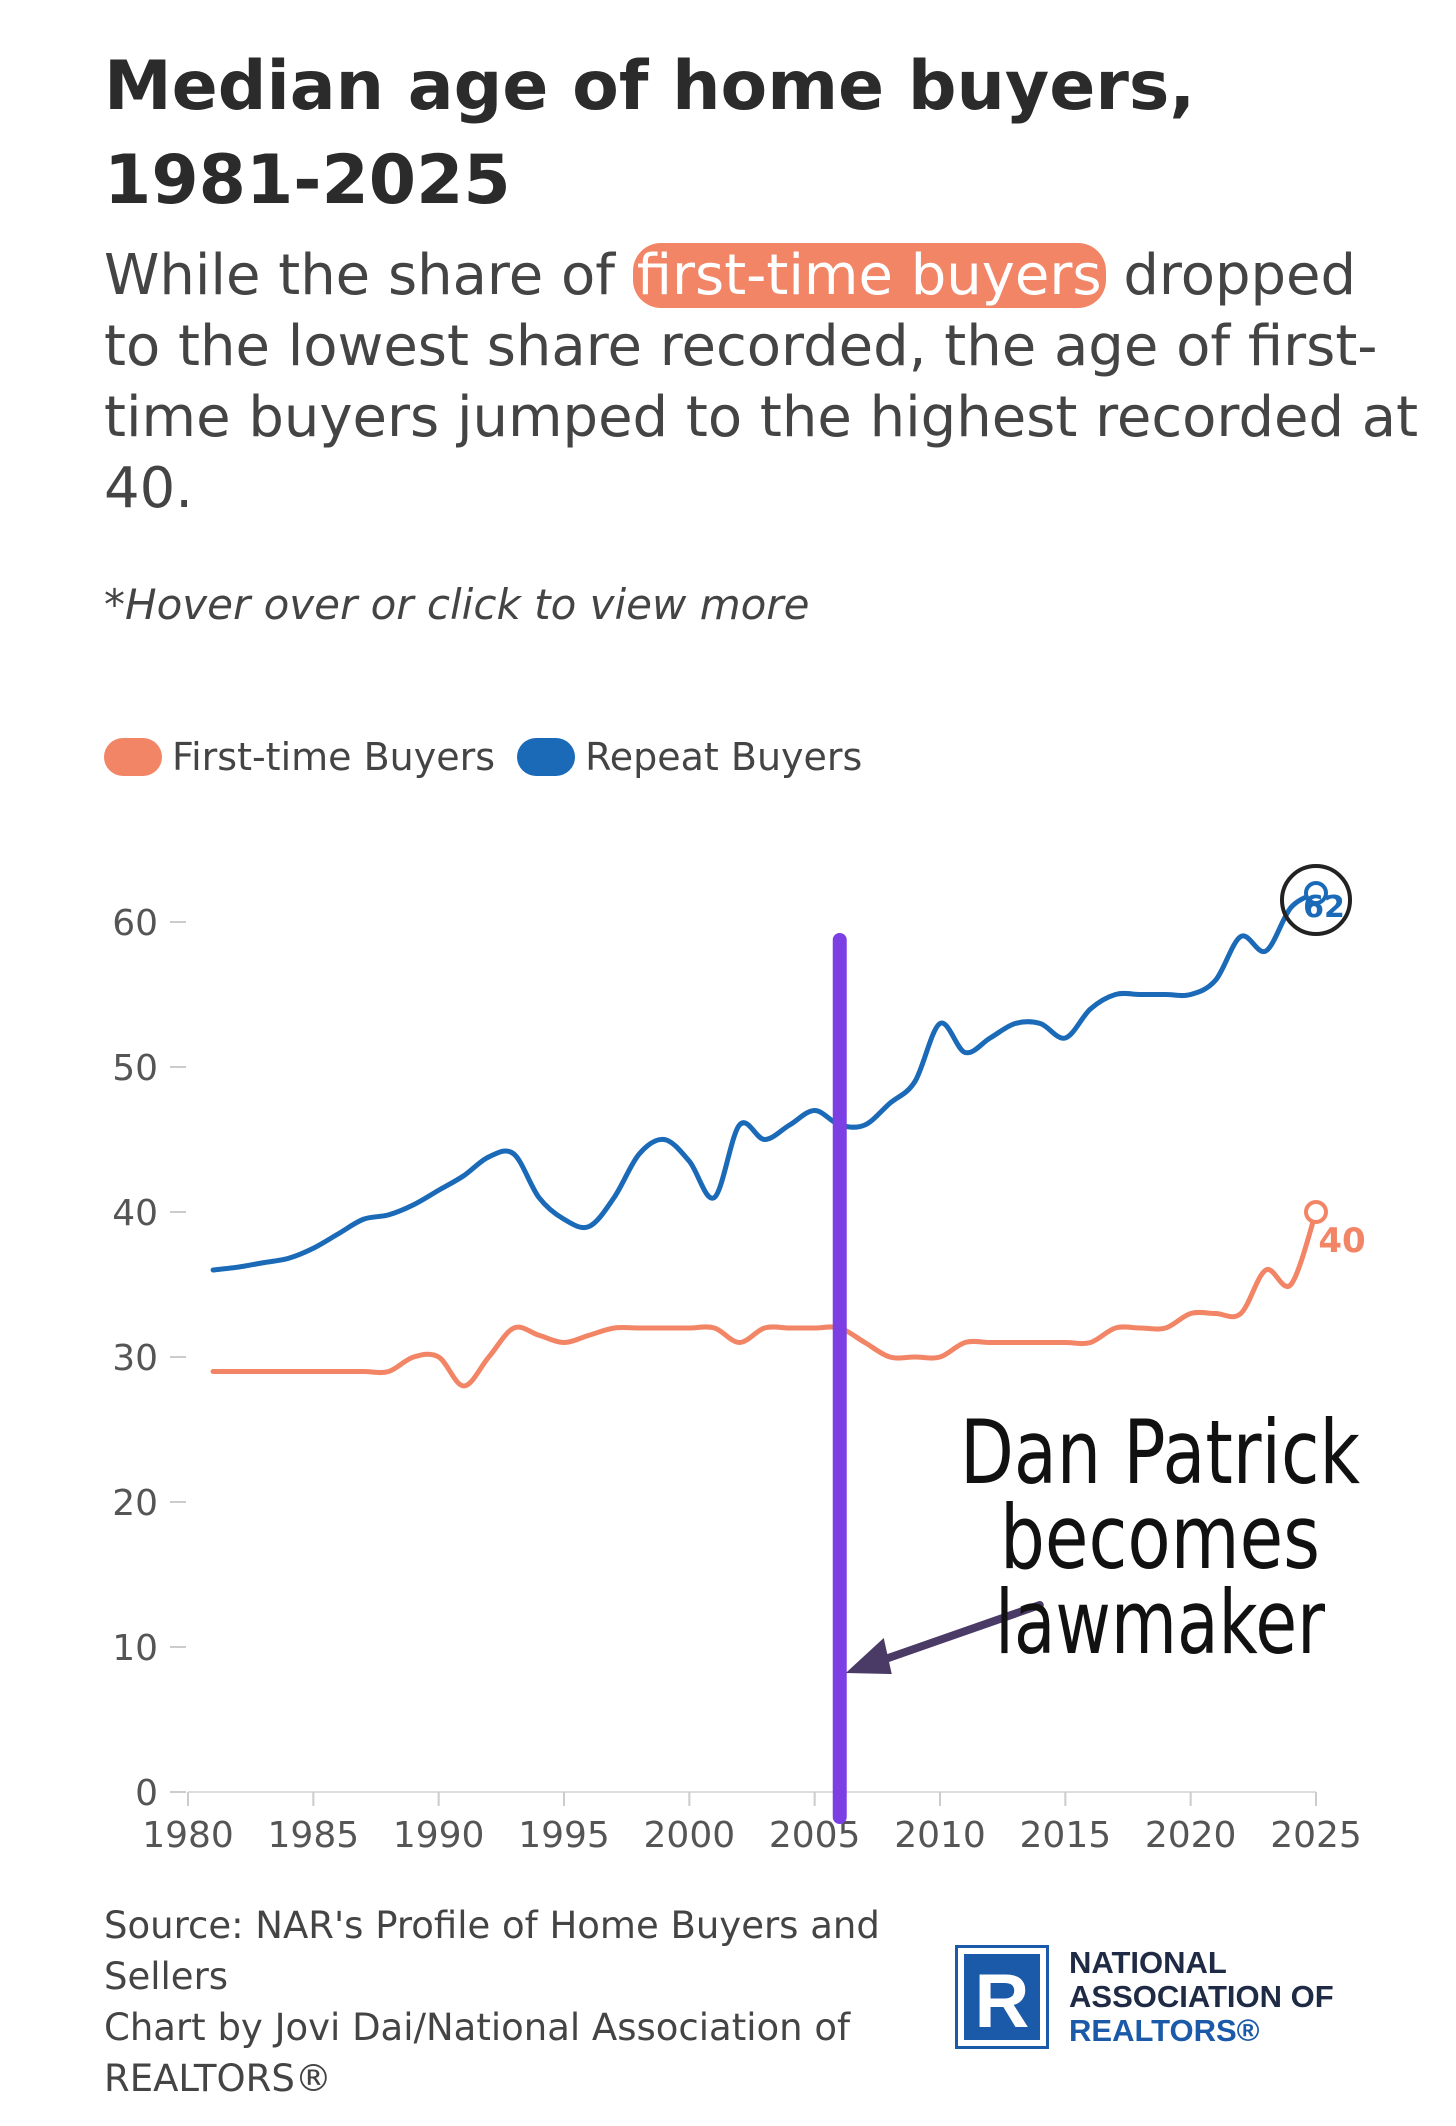 This screenshot has width=1456, height=2126. I want to click on logo-line-2: ASSOCIATION OF, so click(1201, 1996).